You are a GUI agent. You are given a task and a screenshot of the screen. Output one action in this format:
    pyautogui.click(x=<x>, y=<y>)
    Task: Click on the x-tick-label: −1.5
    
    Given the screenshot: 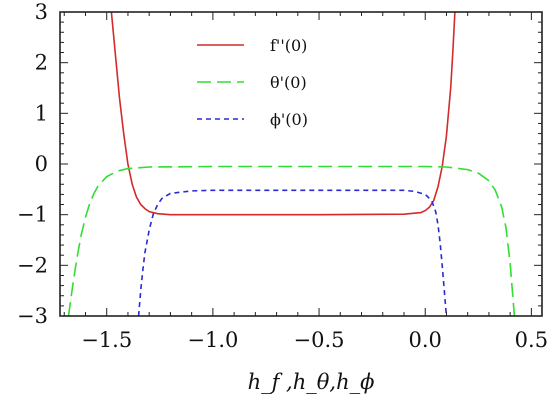 What is the action you would take?
    pyautogui.click(x=106, y=340)
    